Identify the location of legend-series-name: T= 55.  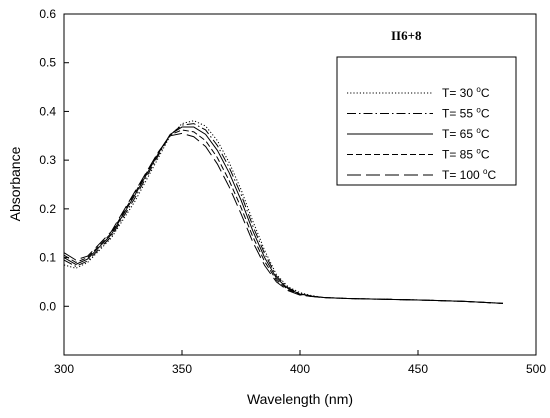
(459, 114).